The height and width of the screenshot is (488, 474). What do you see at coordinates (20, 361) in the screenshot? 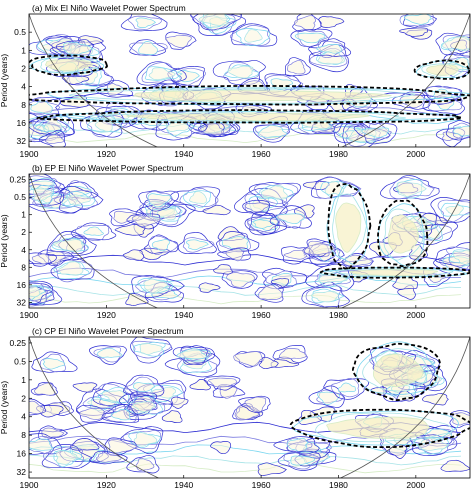
I see `y-tick-label: 0.5` at bounding box center [20, 361].